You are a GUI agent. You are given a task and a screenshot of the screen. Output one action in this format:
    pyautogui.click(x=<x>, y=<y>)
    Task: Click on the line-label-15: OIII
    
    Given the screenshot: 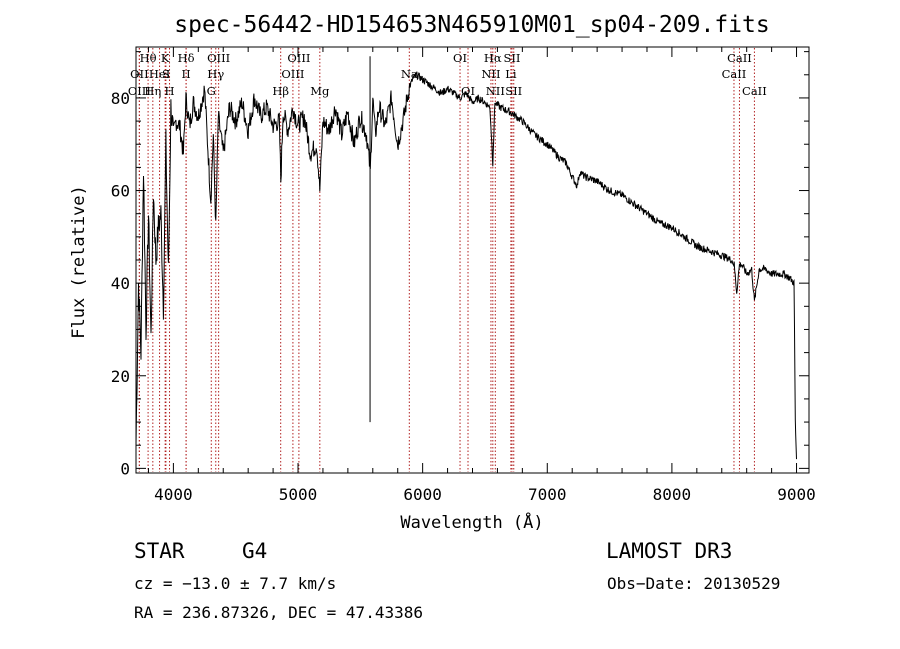 What is the action you would take?
    pyautogui.click(x=292, y=74)
    